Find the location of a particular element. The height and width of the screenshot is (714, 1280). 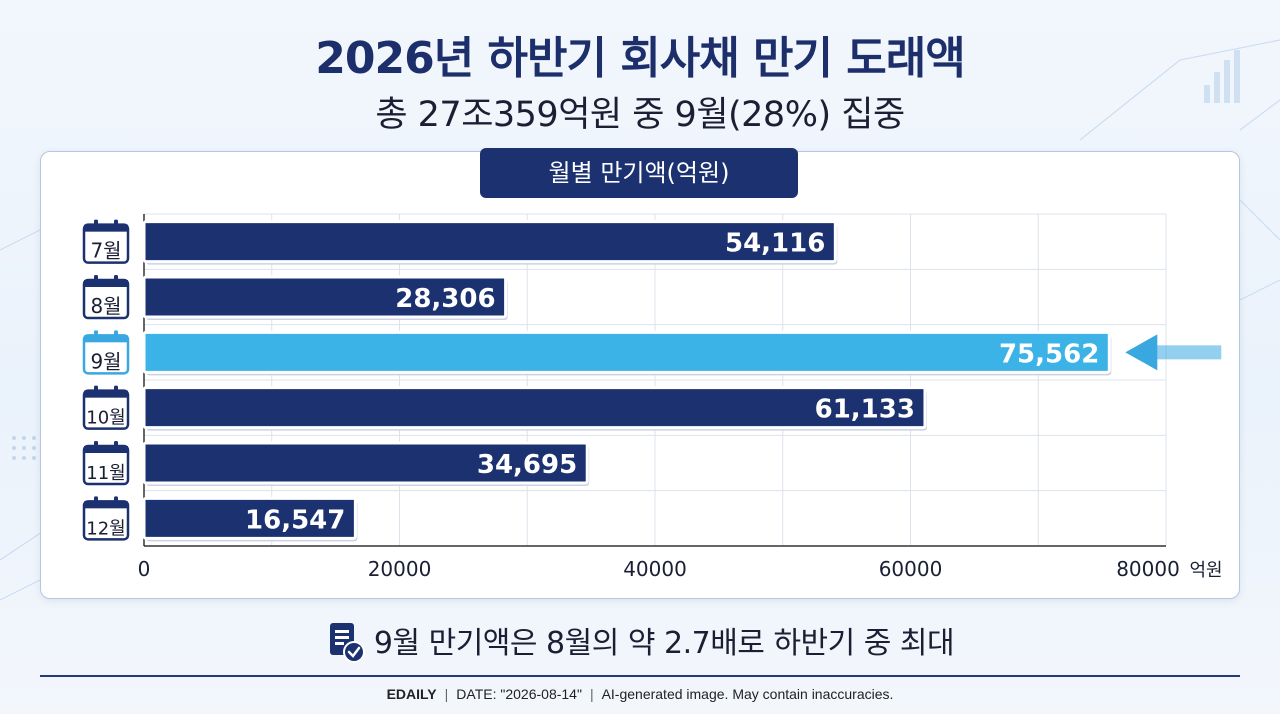

bar-value-label: 61,133 is located at coordinates (865, 410).